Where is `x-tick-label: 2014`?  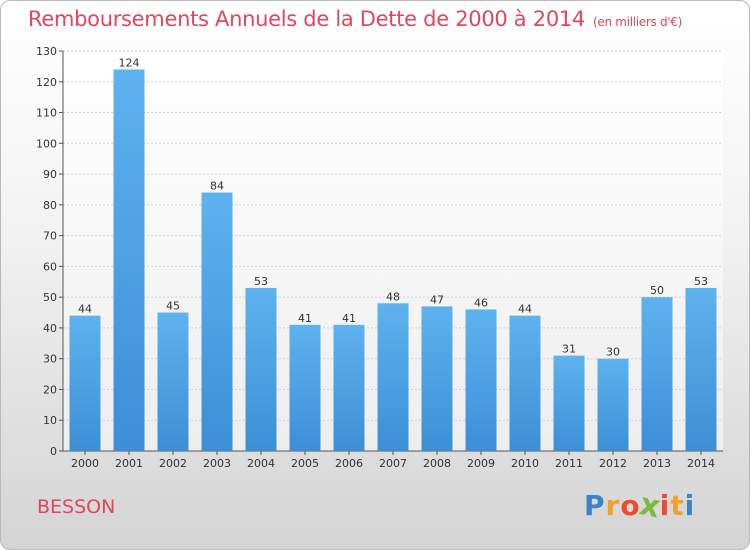
x-tick-label: 2014 is located at coordinates (701, 463).